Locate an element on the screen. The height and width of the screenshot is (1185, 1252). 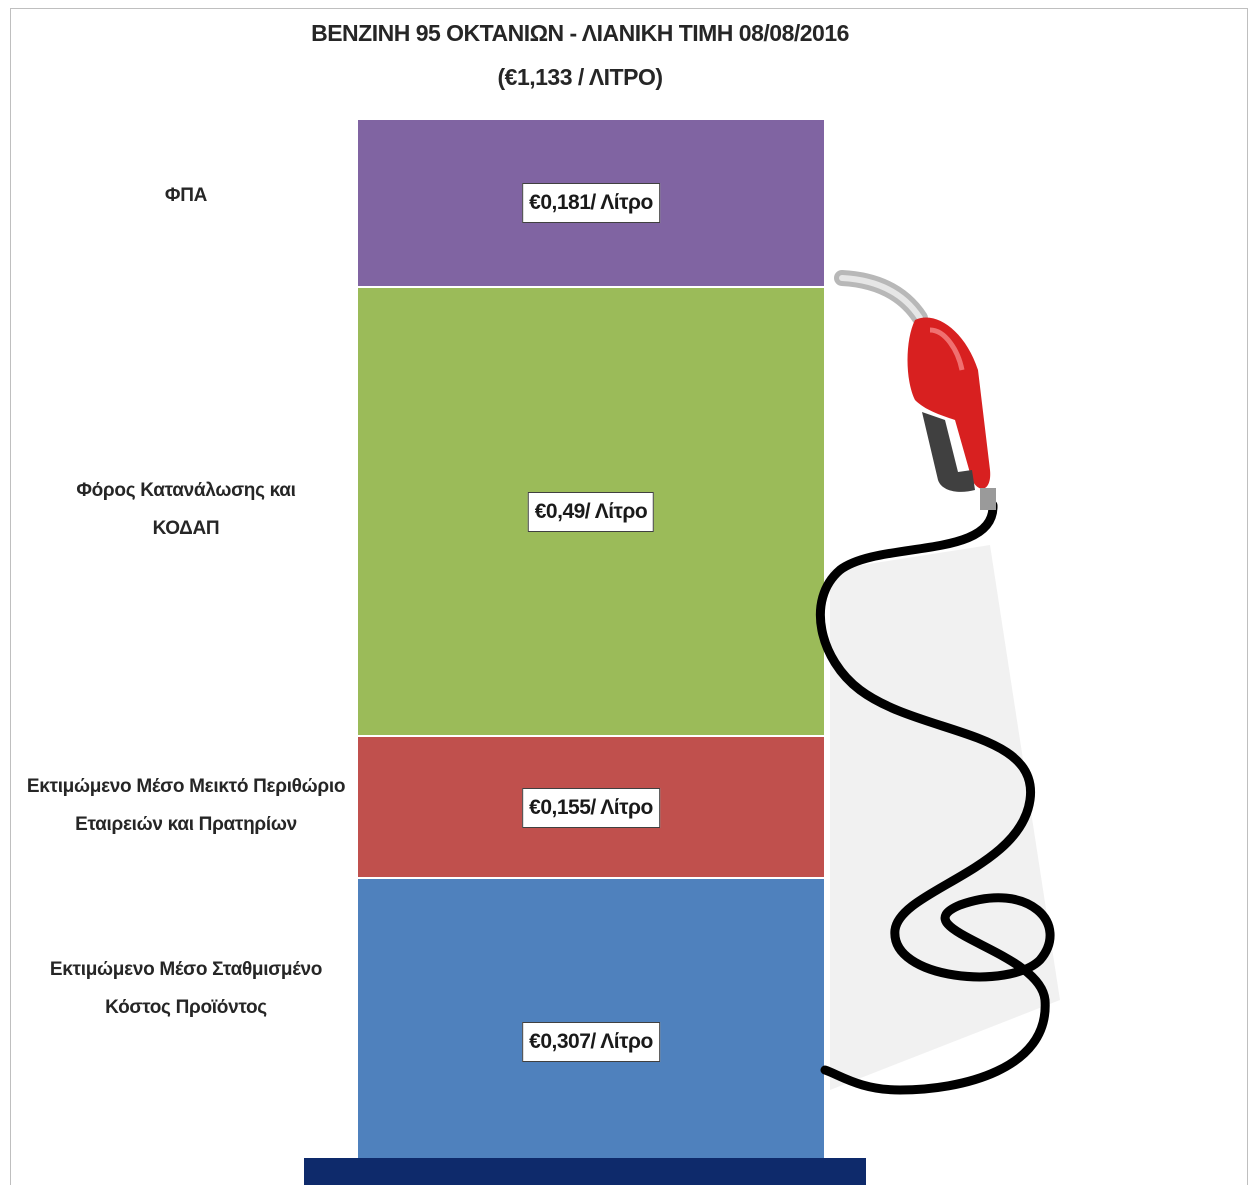
segment-category-line: ΚΟΔΑΠ is located at coordinates (186, 529).